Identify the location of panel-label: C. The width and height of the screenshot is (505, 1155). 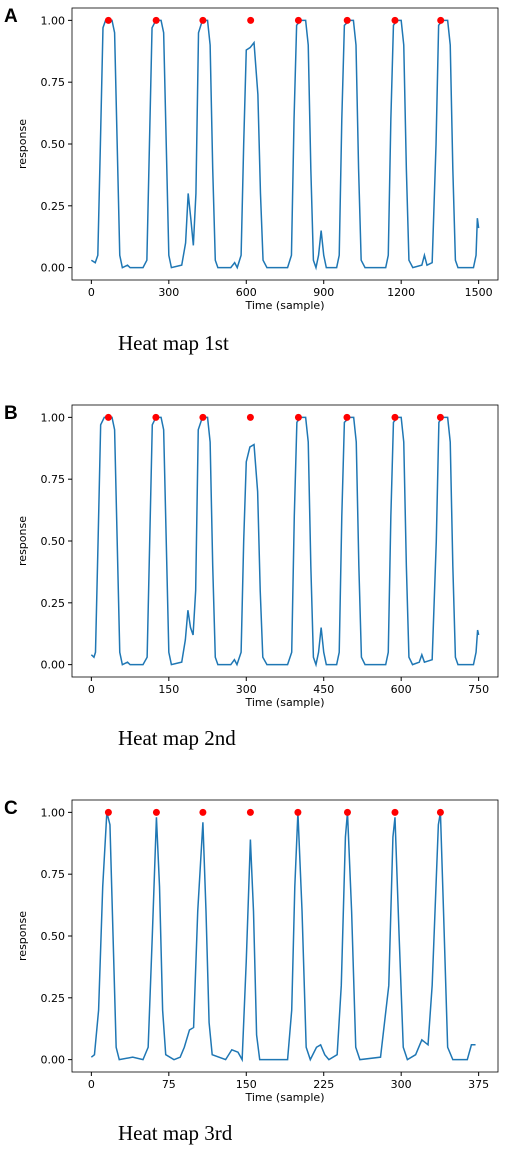
(11, 808).